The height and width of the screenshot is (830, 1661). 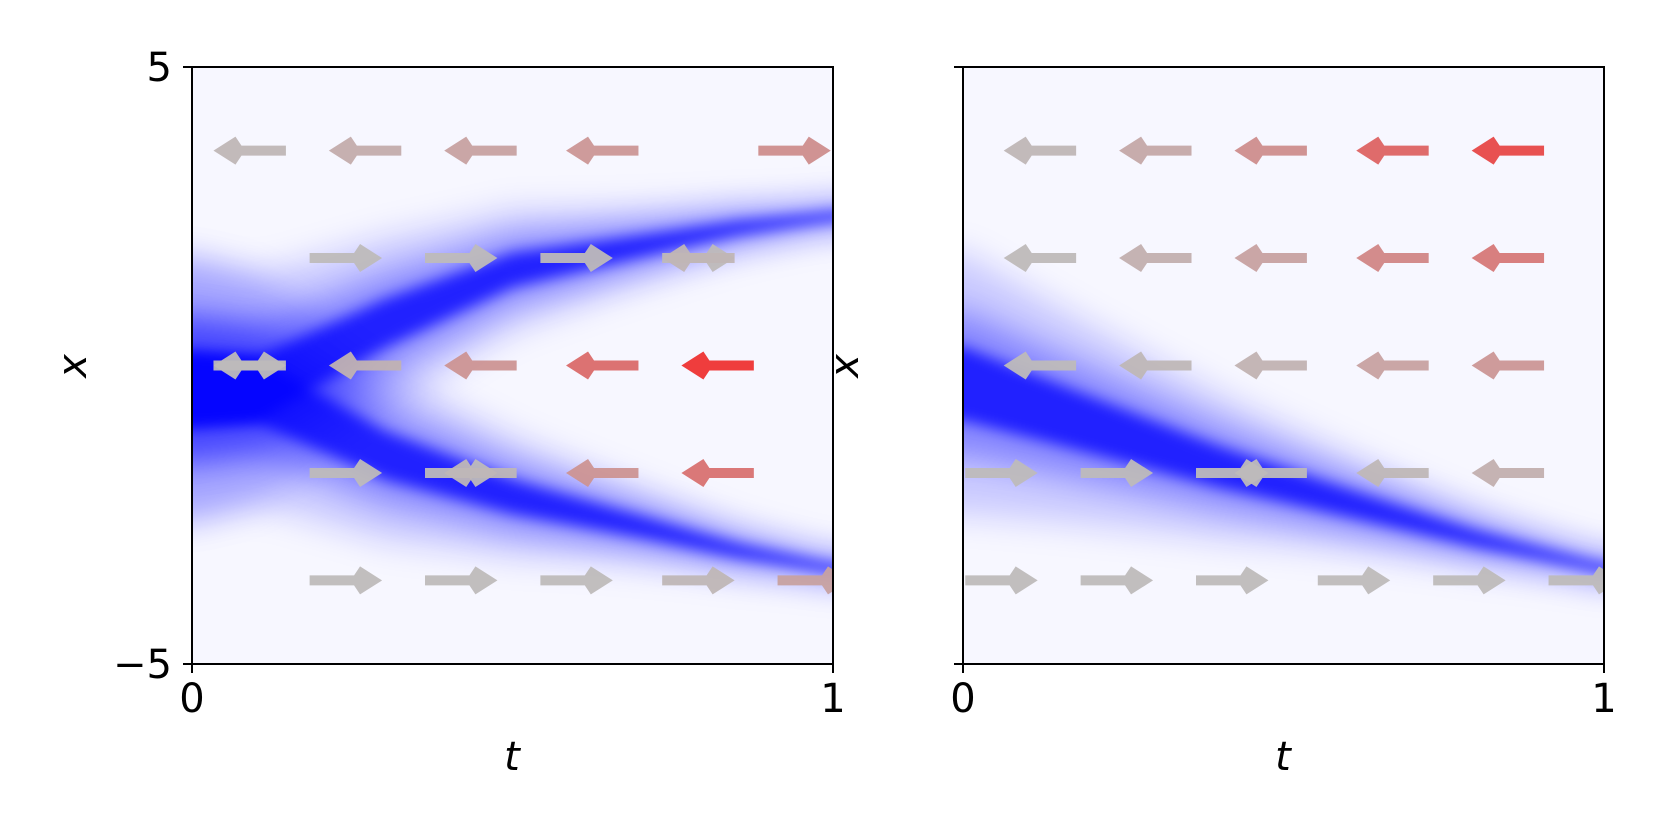 I want to click on left-x-axis-label: t, so click(x=512, y=757).